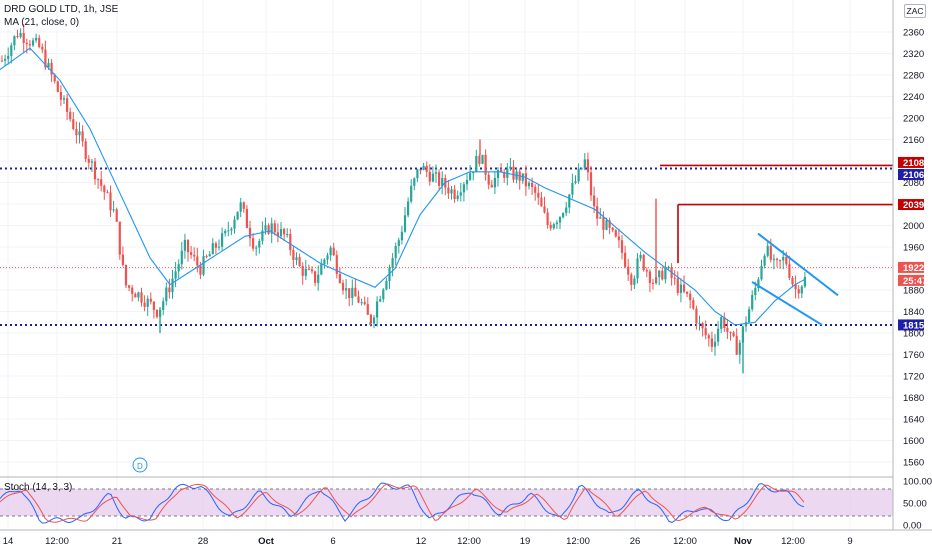  What do you see at coordinates (798, 264) in the screenshot?
I see `channel-upper-line` at bounding box center [798, 264].